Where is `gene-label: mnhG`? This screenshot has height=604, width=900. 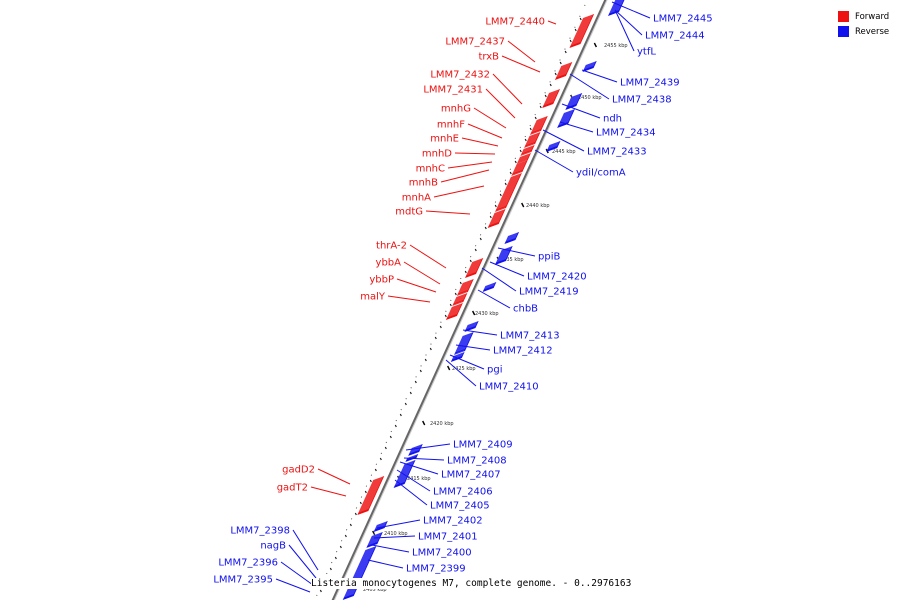
gene-label: mnhG is located at coordinates (456, 109).